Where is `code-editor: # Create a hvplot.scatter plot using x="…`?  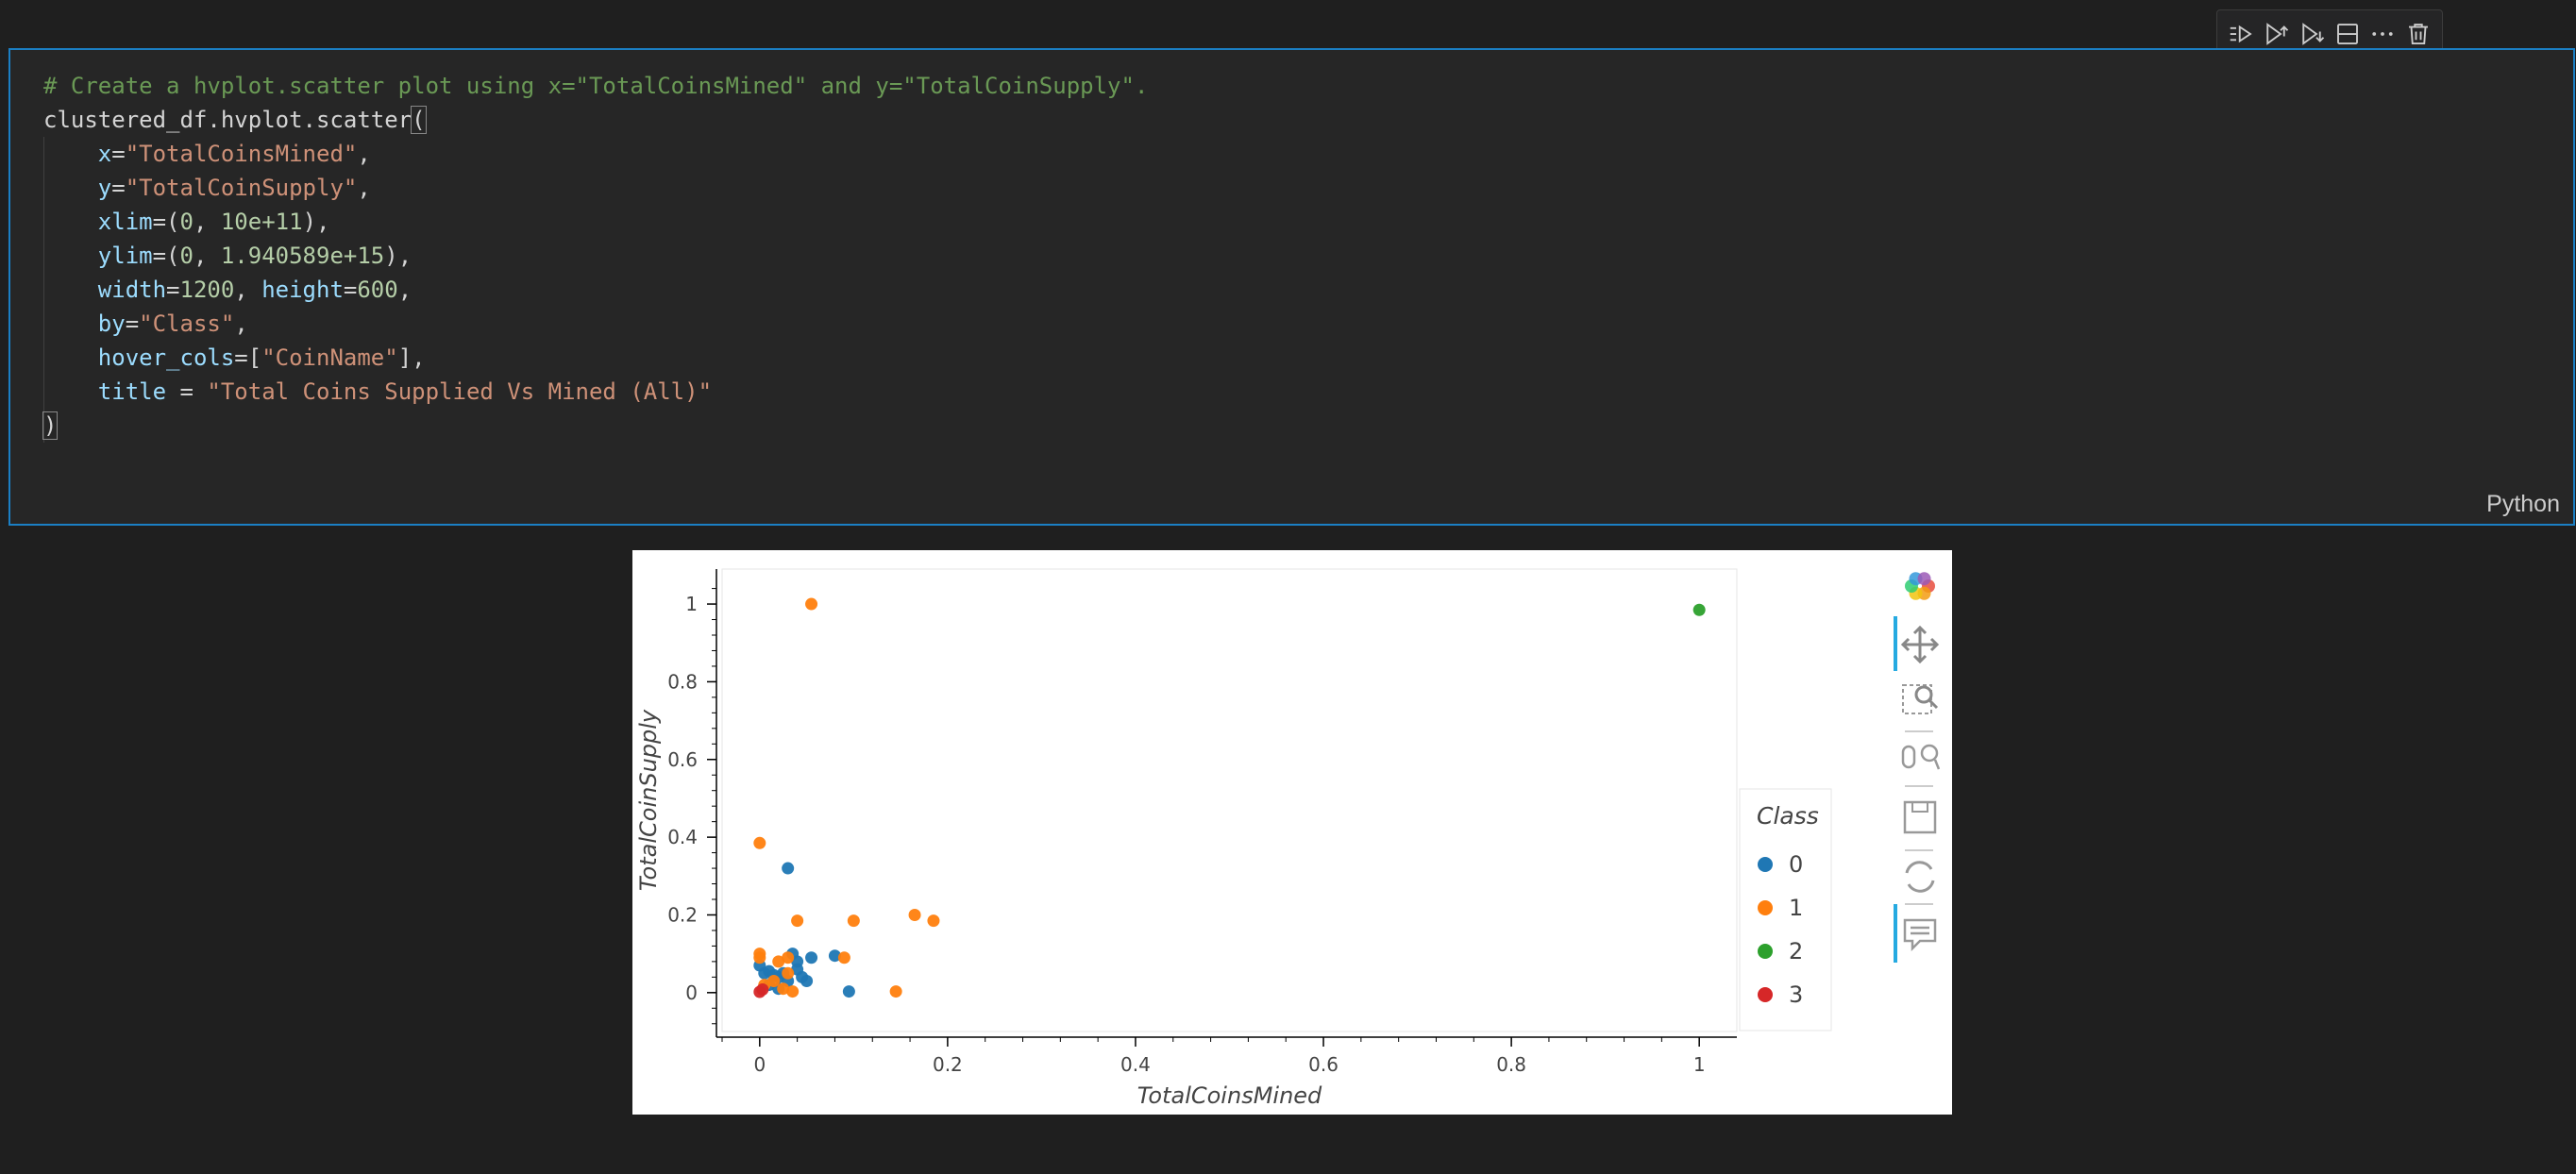 code-editor: # Create a hvplot.scatter plot using x="… is located at coordinates (595, 256).